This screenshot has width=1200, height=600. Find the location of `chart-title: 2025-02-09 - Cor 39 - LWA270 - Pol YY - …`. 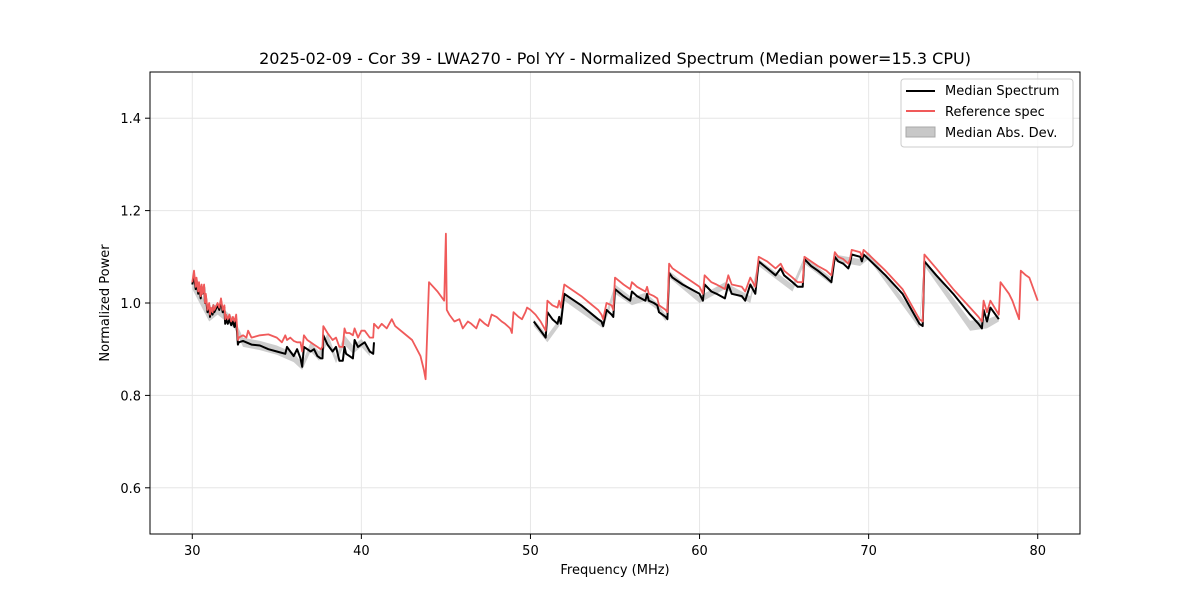

chart-title: 2025-02-09 - Cor 39 - LWA270 - Pol YY - … is located at coordinates (615, 58).